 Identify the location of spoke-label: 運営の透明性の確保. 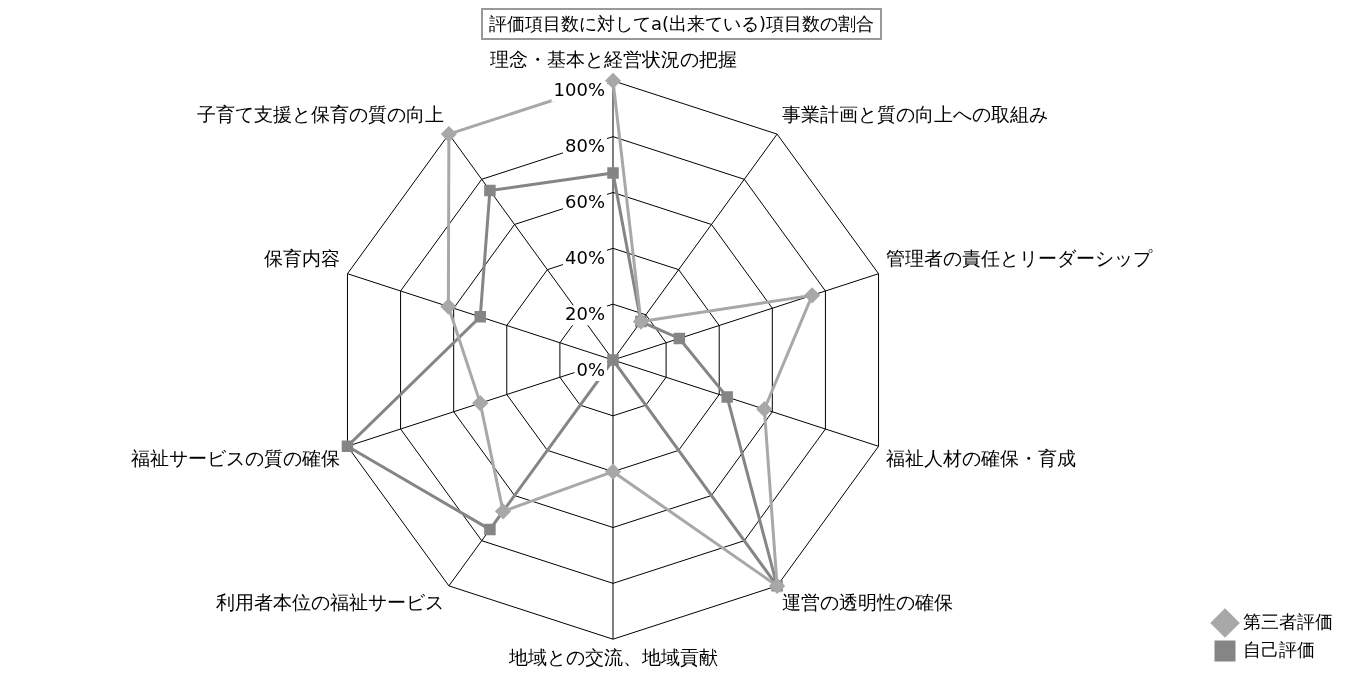
(867, 601).